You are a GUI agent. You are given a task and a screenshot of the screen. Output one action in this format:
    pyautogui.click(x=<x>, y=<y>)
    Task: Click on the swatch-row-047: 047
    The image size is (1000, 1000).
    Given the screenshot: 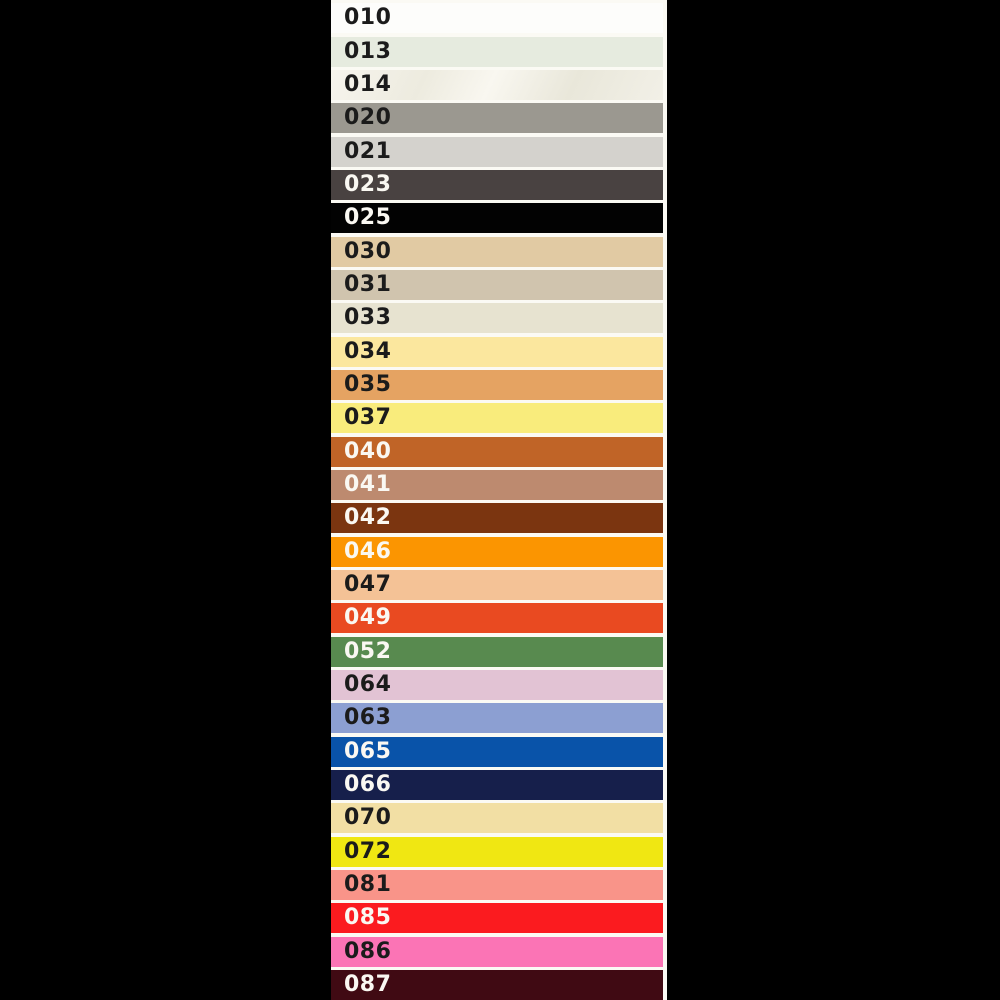 What is the action you would take?
    pyautogui.click(x=499, y=583)
    